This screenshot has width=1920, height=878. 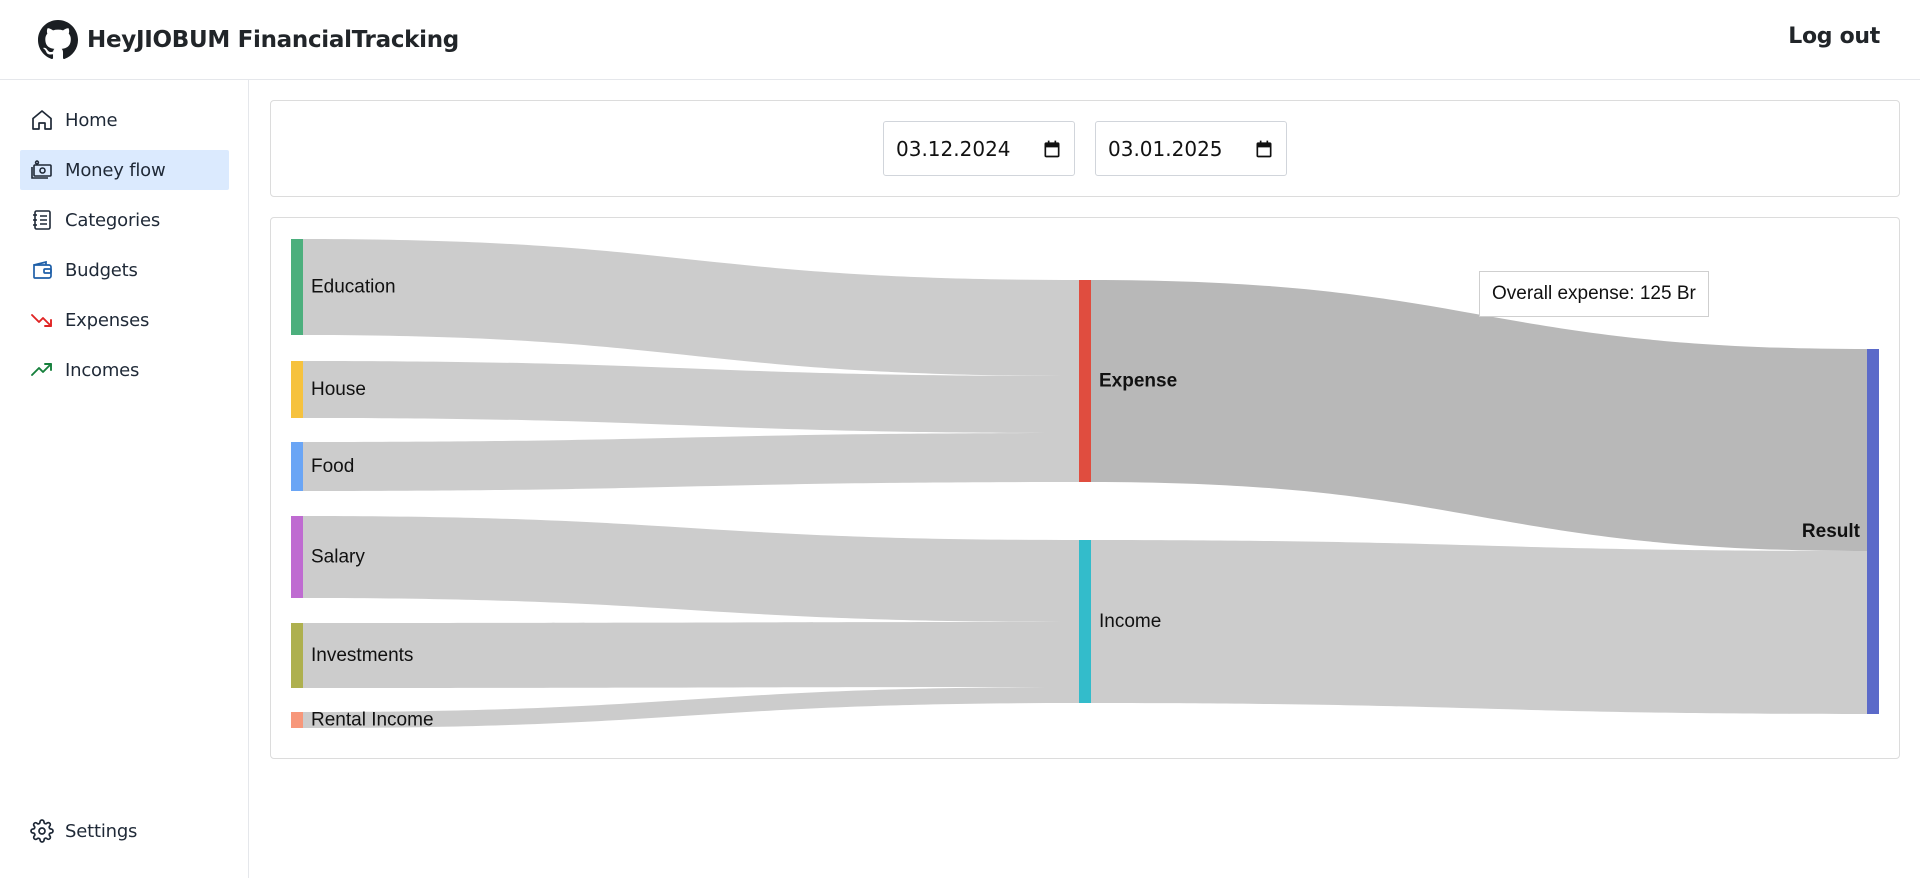 What do you see at coordinates (101, 270) in the screenshot?
I see `sidebar-item-label: Budgets` at bounding box center [101, 270].